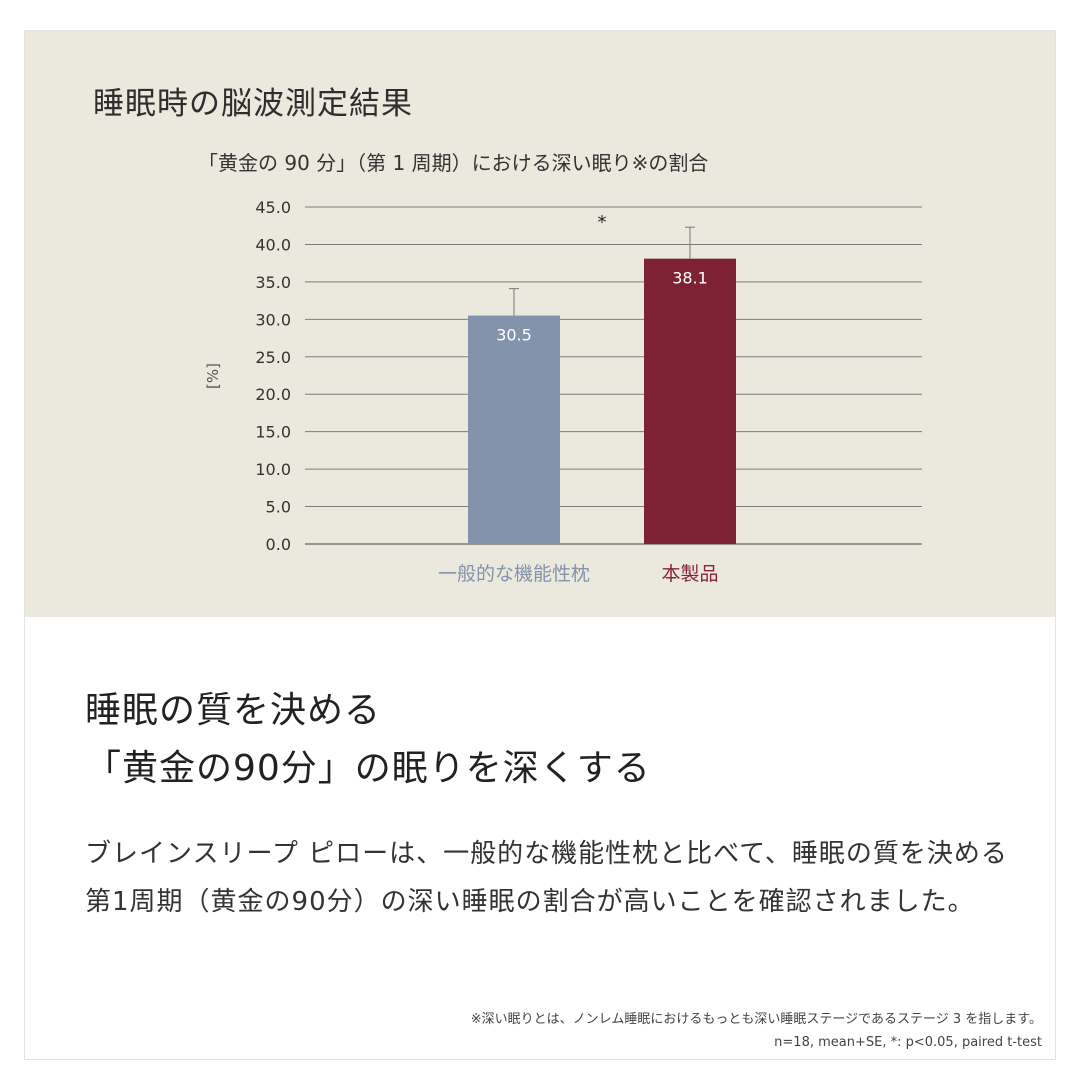 The image size is (1080, 1080). I want to click on bar-labels: 30.5 一般的な機能性枕 38.1 本製品 *, so click(578, 398).